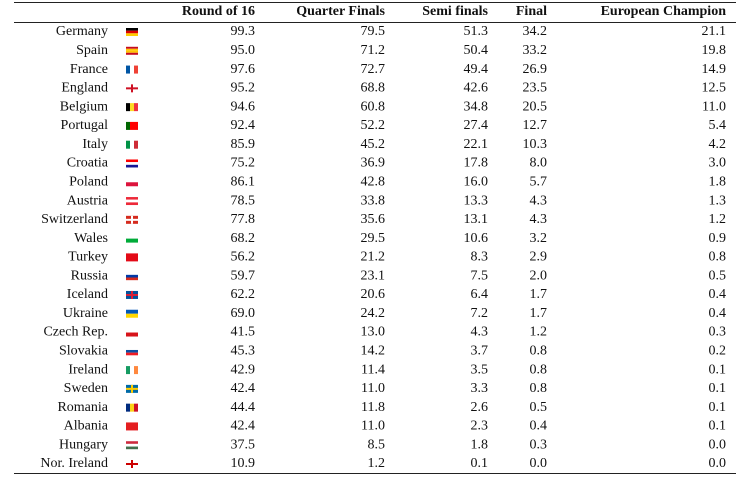  What do you see at coordinates (539, 219) in the screenshot?
I see `cell-value: 4.3` at bounding box center [539, 219].